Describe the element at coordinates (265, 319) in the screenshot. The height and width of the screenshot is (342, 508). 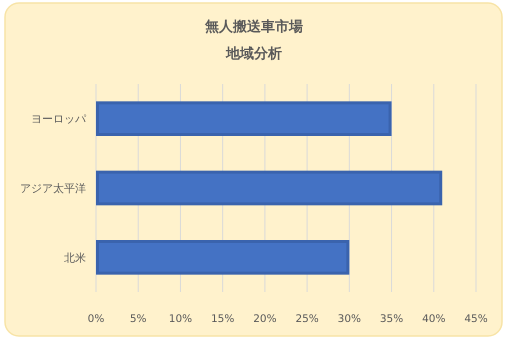
I see `x-tick-label: 20%` at that location.